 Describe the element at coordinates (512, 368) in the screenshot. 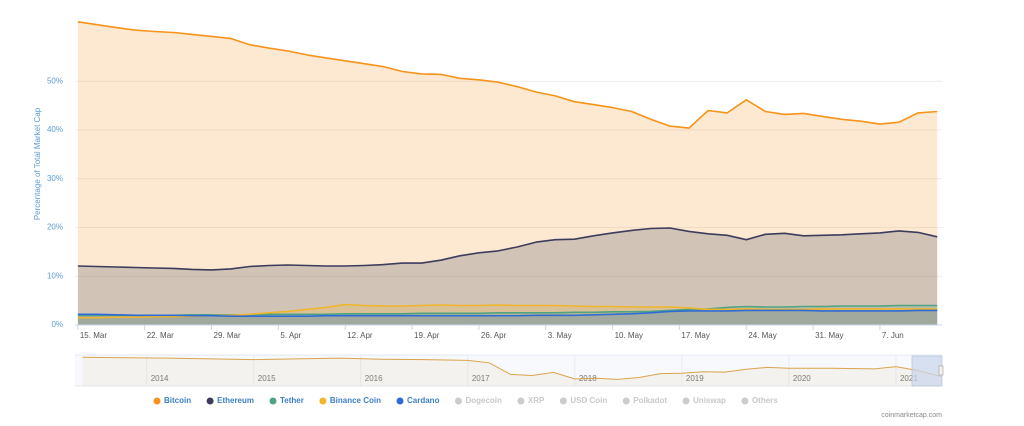

I see `navigator-line` at that location.